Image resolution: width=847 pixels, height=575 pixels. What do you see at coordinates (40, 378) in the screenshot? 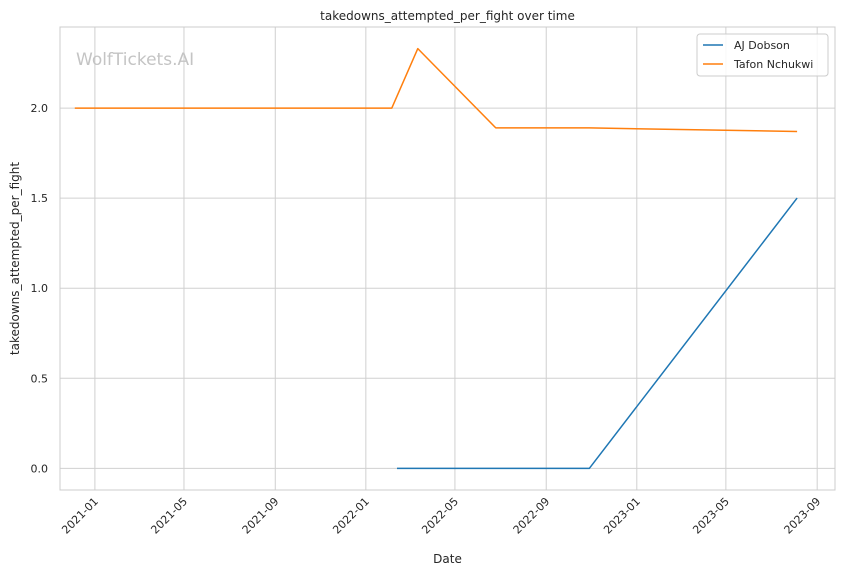
I see `y-tick-label: 0.5` at bounding box center [40, 378].